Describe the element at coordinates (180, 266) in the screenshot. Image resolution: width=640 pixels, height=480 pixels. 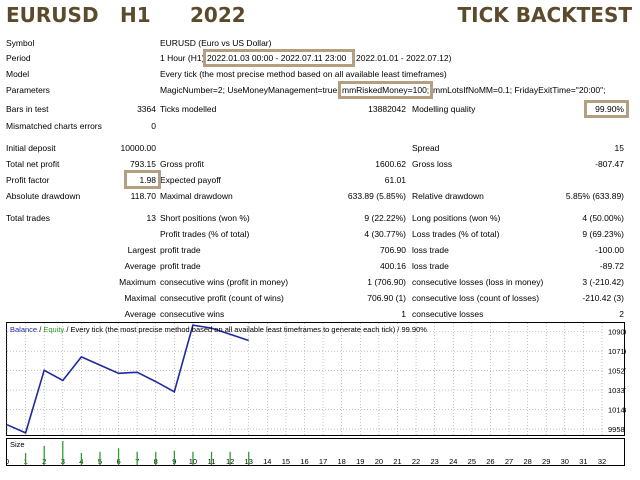
I see `average-profit-label: profit trade` at that location.